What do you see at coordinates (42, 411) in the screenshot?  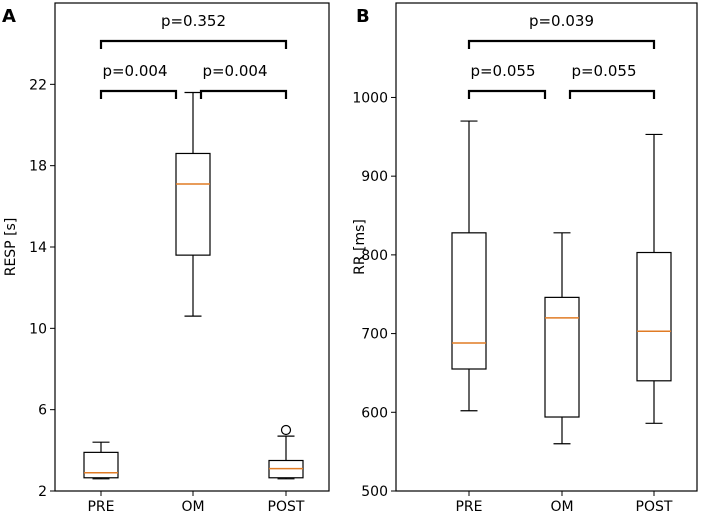 I see `y-tick-label: 6` at bounding box center [42, 411].